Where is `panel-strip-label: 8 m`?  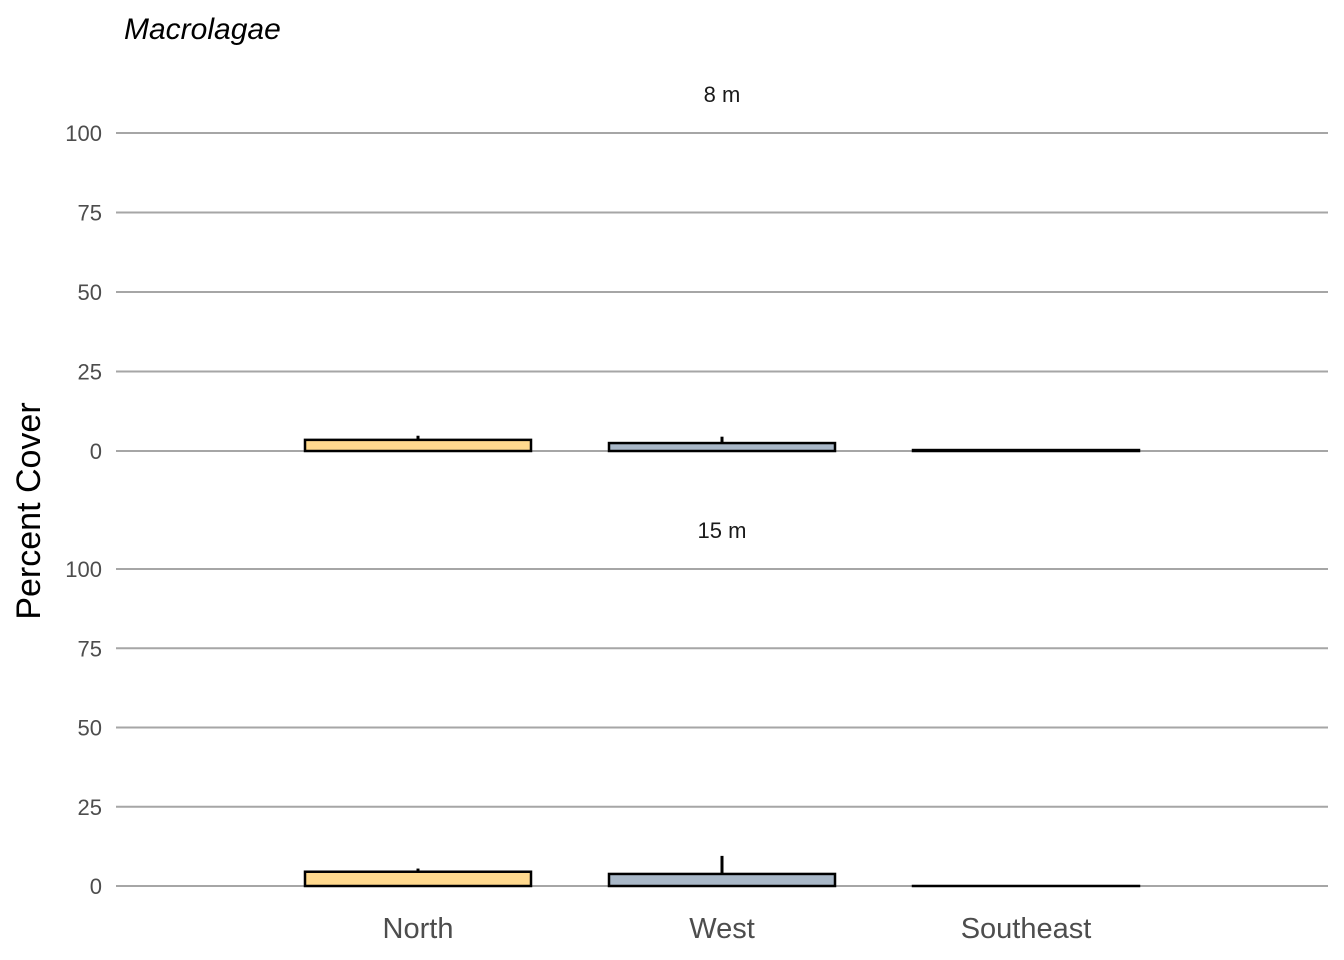 panel-strip-label: 8 m is located at coordinates (722, 94).